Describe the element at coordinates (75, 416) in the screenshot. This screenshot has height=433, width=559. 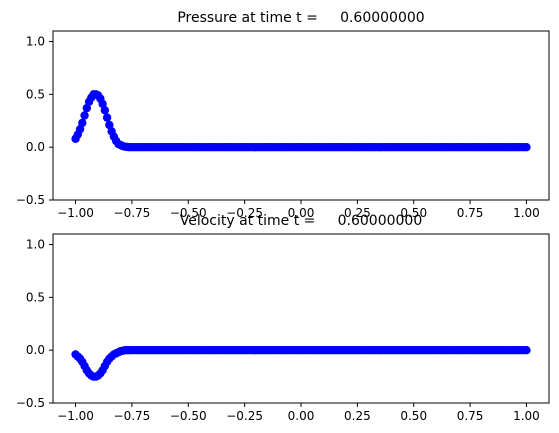
I see `velocity-x-tick-label: −1.00` at that location.